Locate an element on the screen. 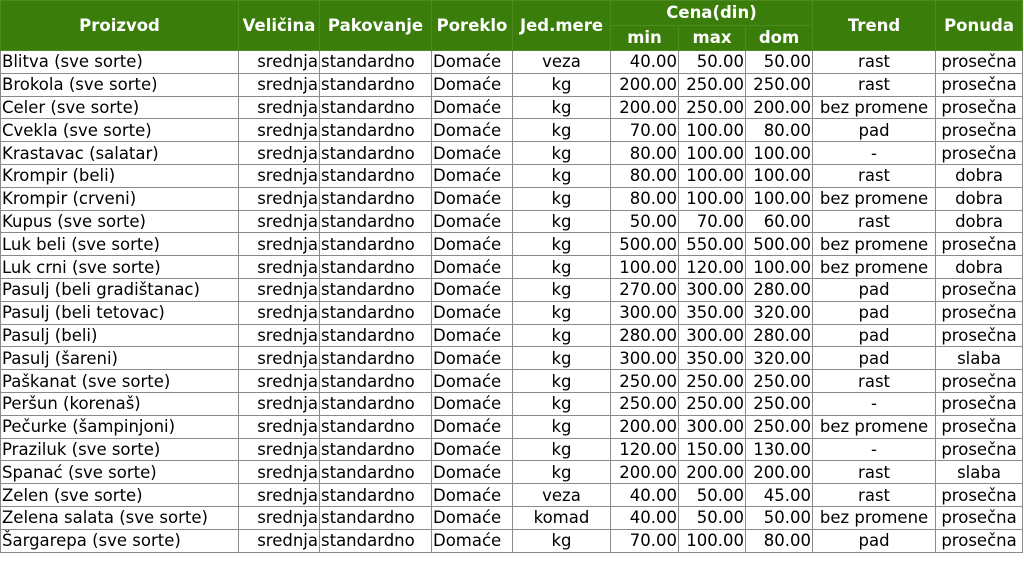 This screenshot has width=1024, height=575. cell-min: 40.00 is located at coordinates (644, 495).